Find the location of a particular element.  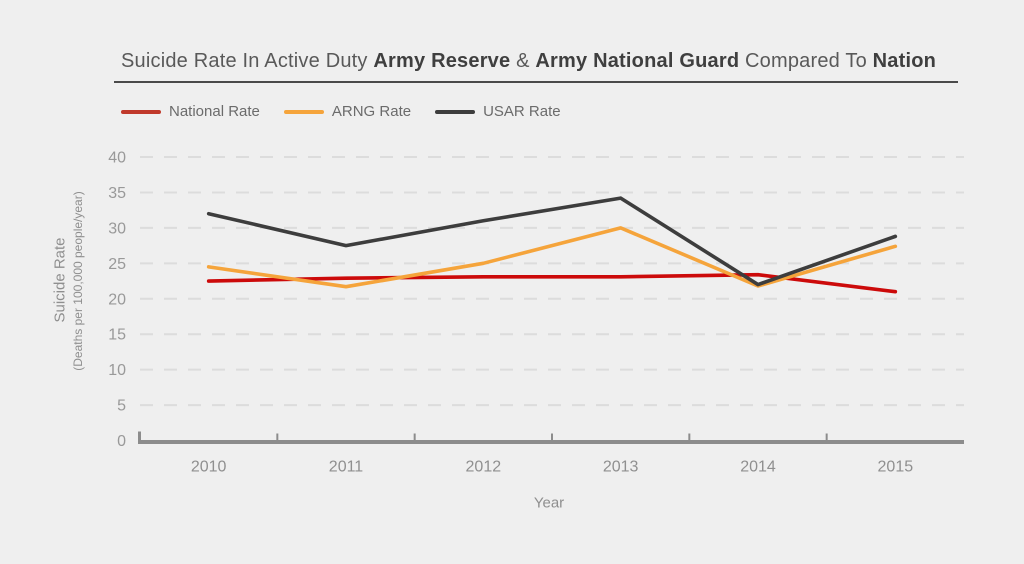

x-tick-label-2013: 2013 is located at coordinates (621, 467).